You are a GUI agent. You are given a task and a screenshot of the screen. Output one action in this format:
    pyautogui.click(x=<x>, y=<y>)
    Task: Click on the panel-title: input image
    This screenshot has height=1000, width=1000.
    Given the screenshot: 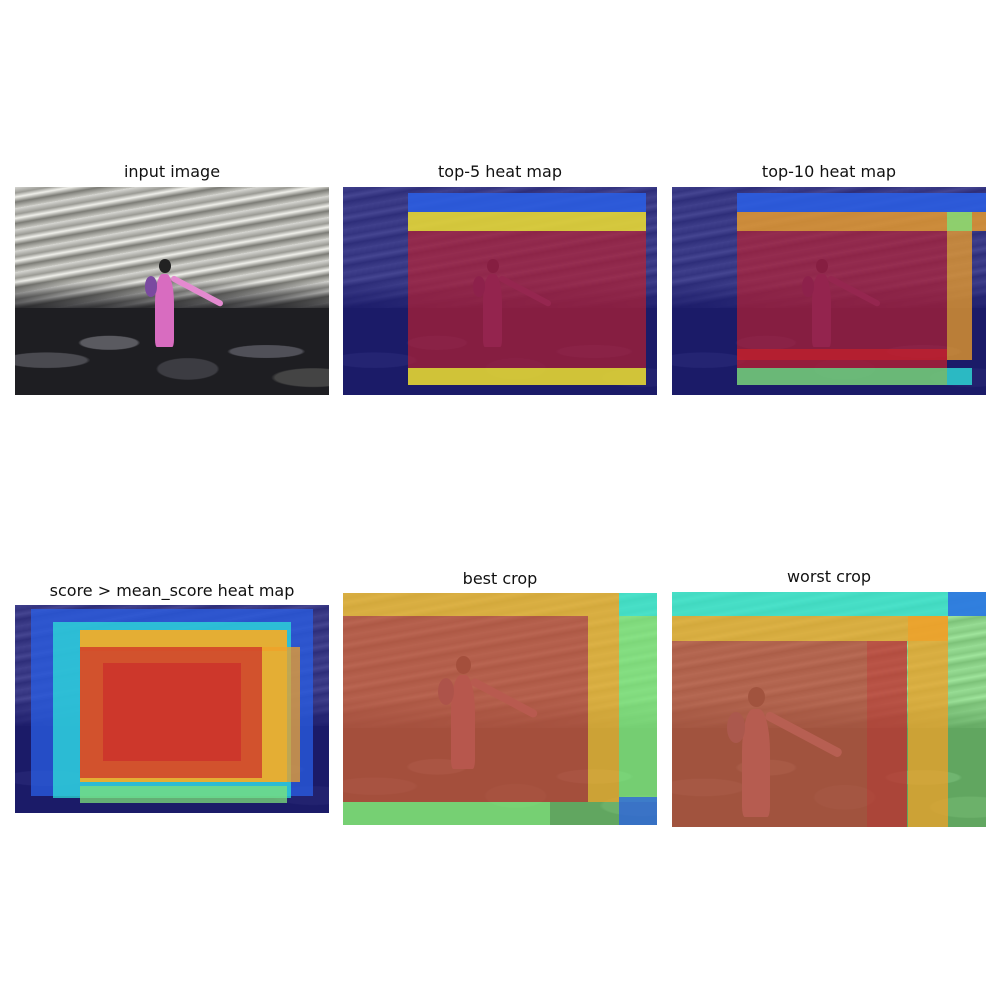 What is the action you would take?
    pyautogui.click(x=172, y=171)
    